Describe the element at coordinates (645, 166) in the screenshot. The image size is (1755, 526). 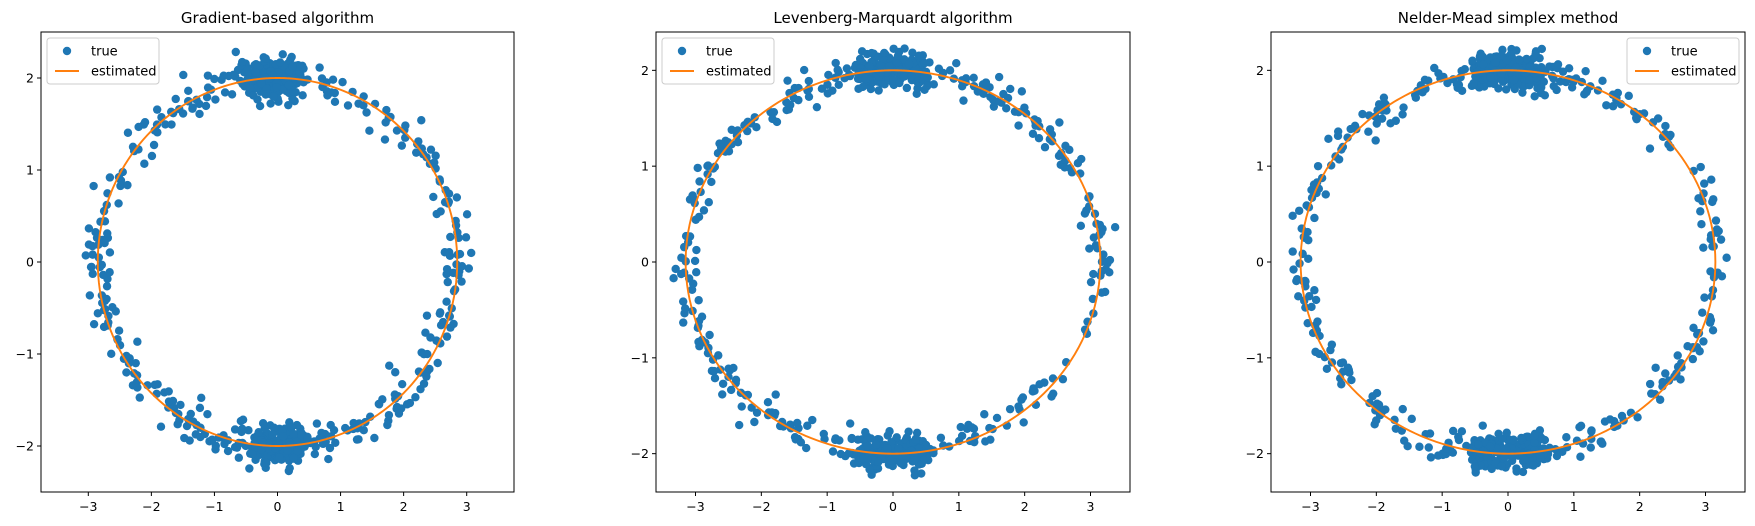
I see `y-tick-label: 1` at that location.